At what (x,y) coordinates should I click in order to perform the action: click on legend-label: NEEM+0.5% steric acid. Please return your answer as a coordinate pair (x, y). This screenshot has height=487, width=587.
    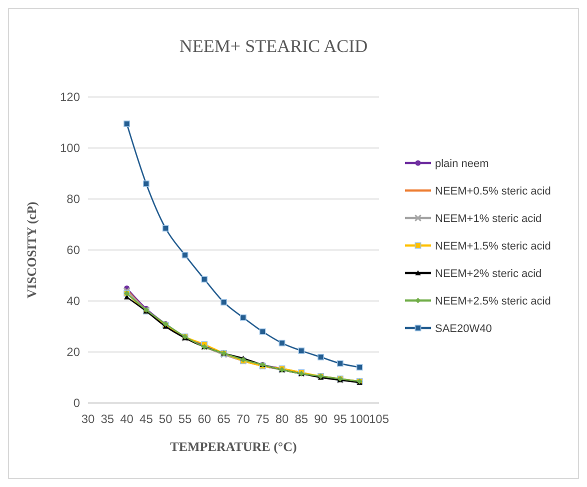
    Looking at the image, I should click on (493, 192).